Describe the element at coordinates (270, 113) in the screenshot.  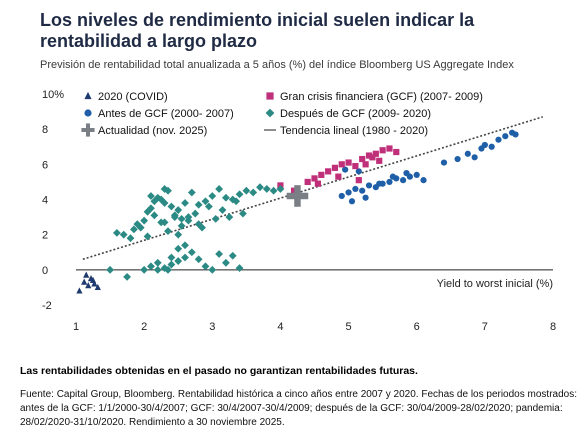
I see `legend-marker-diamond` at that location.